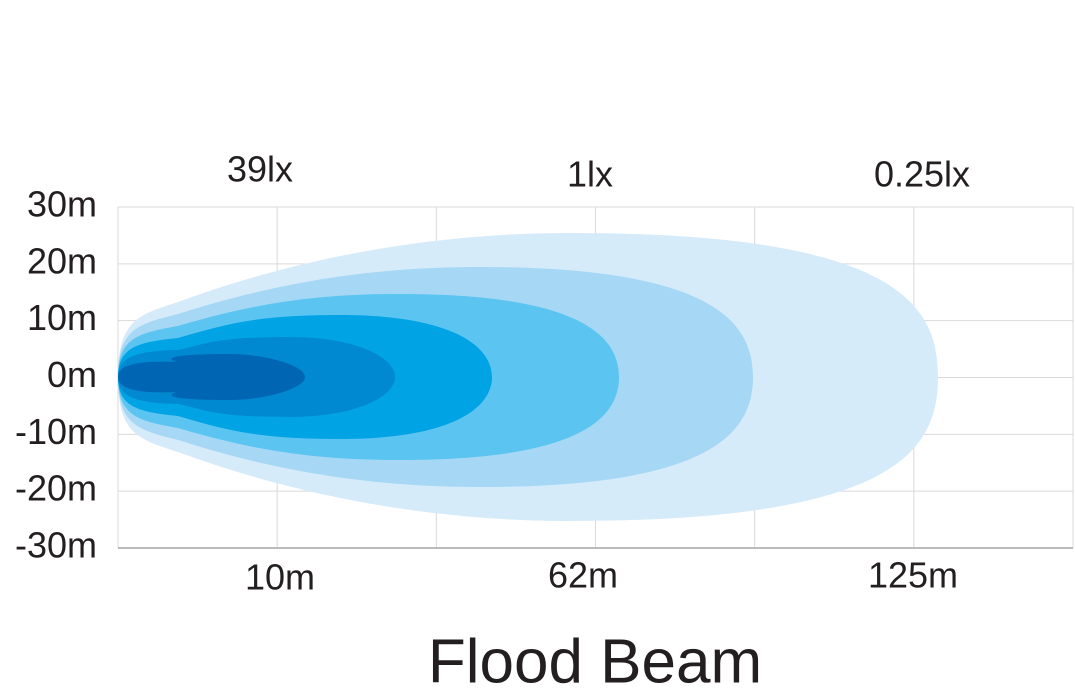 Image resolution: width=1075 pixels, height=690 pixels. Describe the element at coordinates (595, 658) in the screenshot. I see `title: Flood Beam` at that location.